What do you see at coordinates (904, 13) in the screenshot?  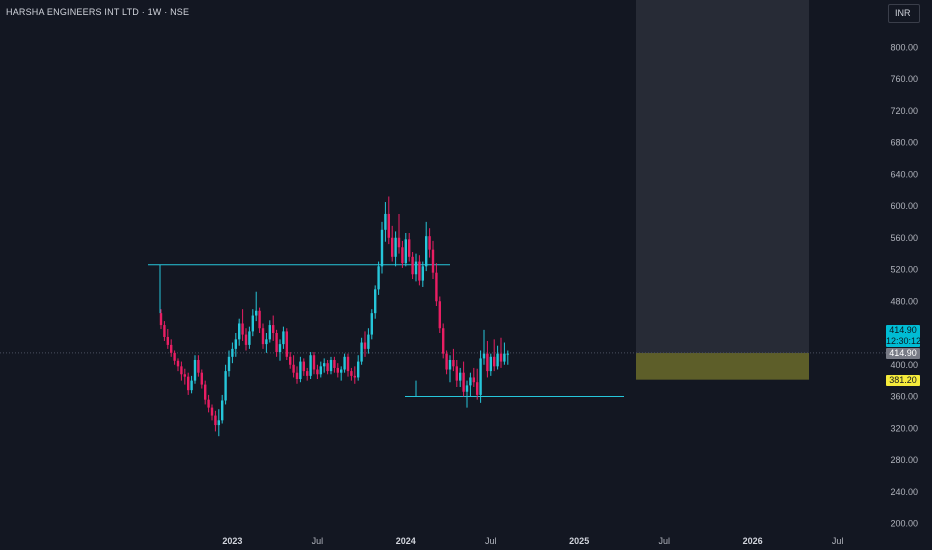 I see `currency-button: INR` at bounding box center [904, 13].